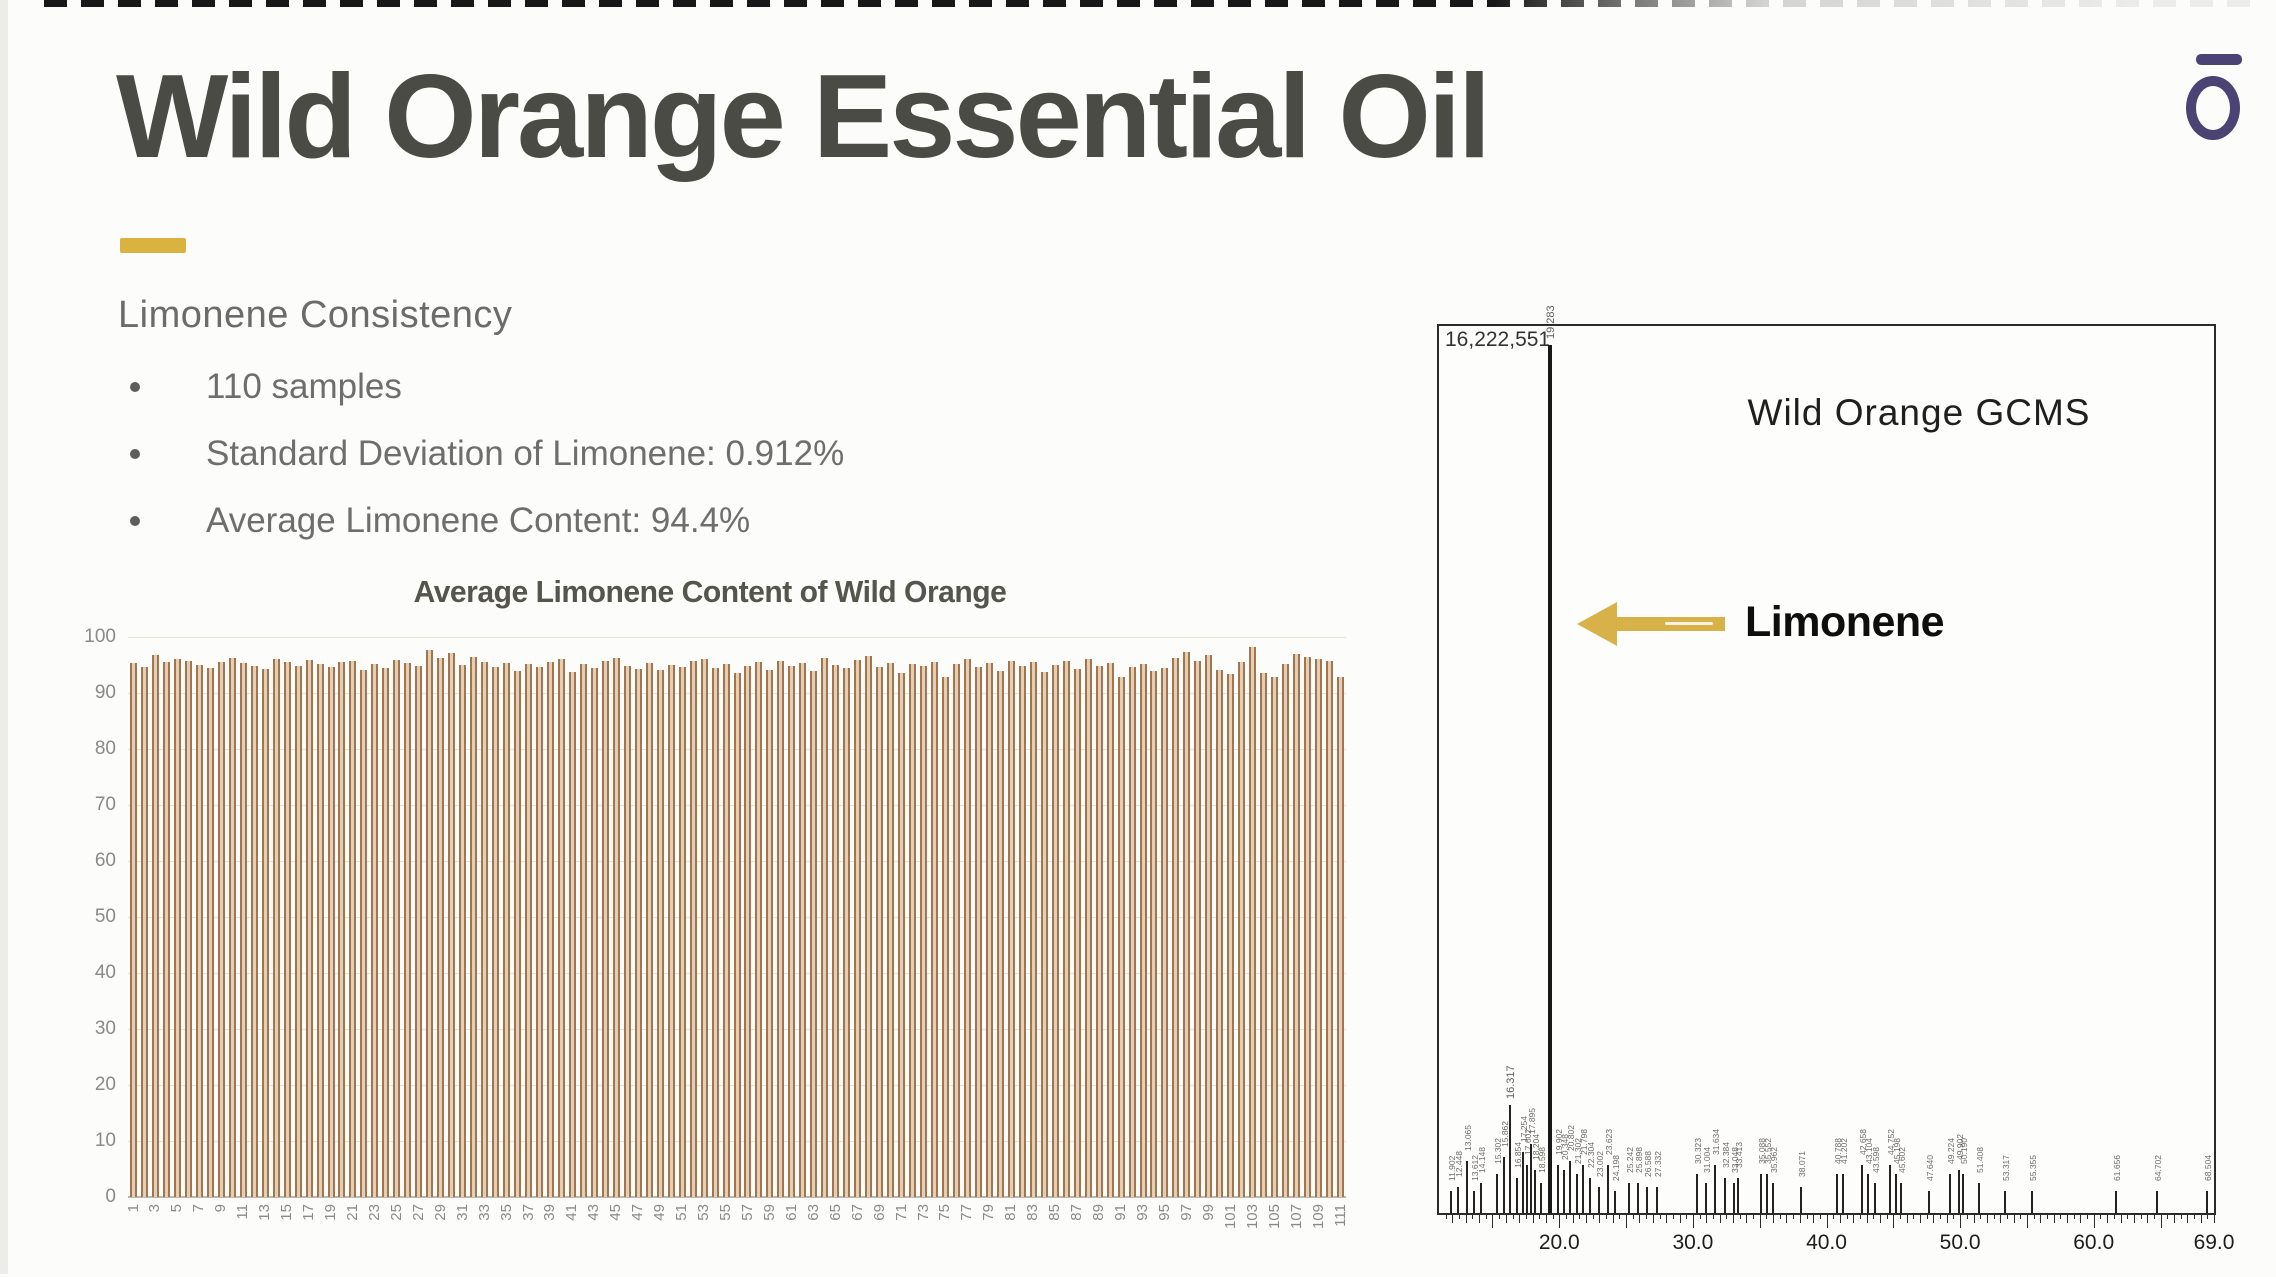 The width and height of the screenshot is (2276, 1277). What do you see at coordinates (1963, 1150) in the screenshot?
I see `gcms-peak-label: 50.190` at bounding box center [1963, 1150].